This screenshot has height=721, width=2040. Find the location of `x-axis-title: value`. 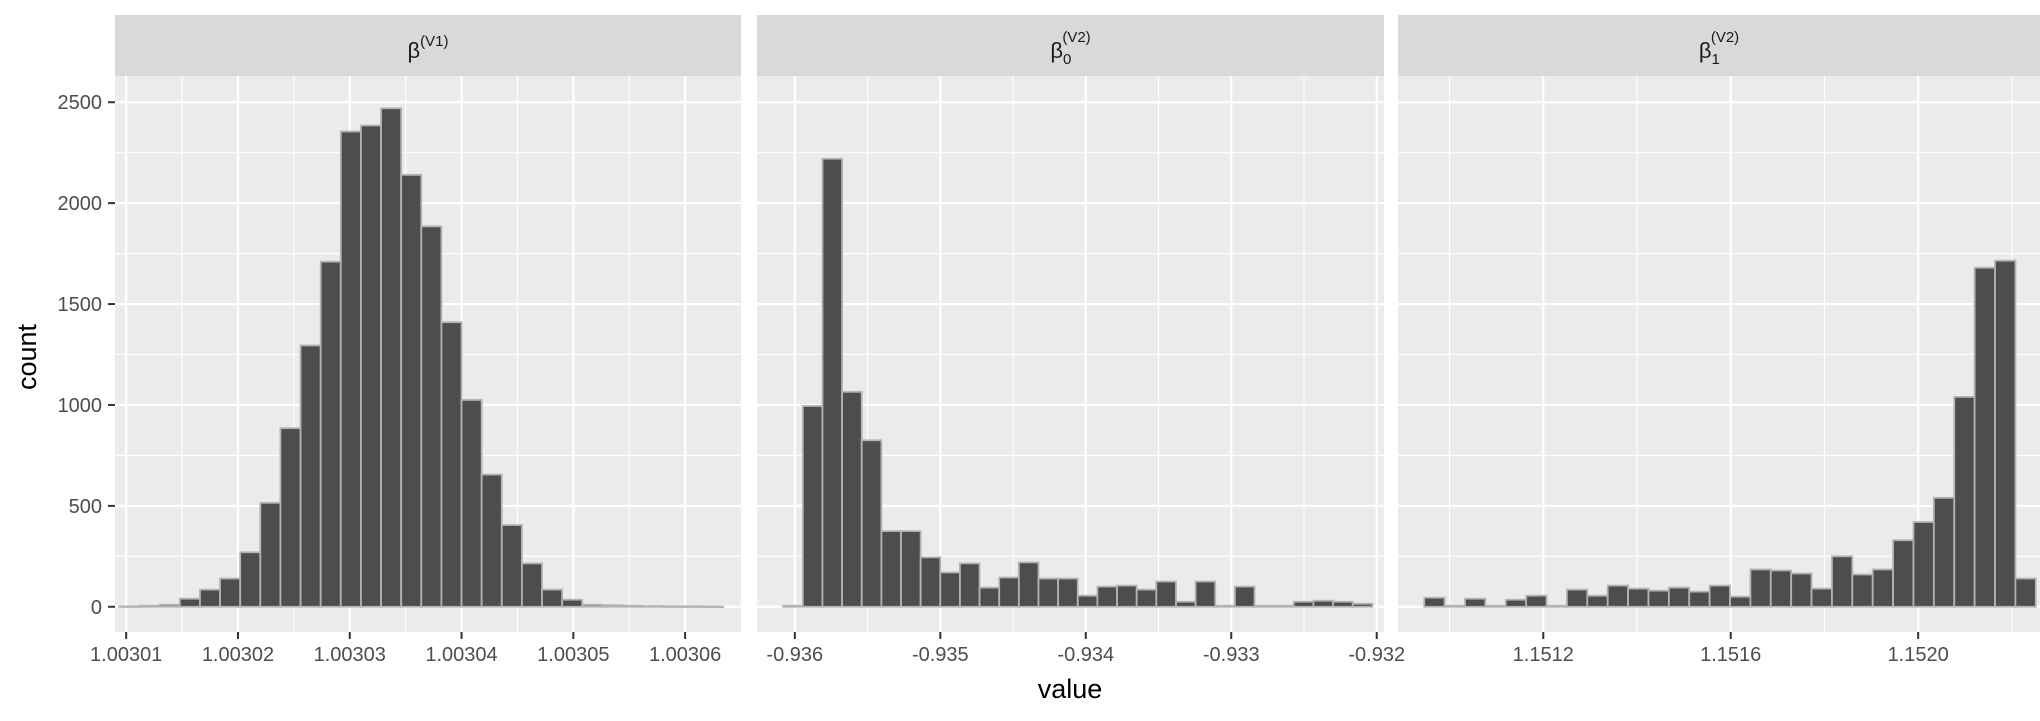

x-axis-title: value is located at coordinates (1070, 689).